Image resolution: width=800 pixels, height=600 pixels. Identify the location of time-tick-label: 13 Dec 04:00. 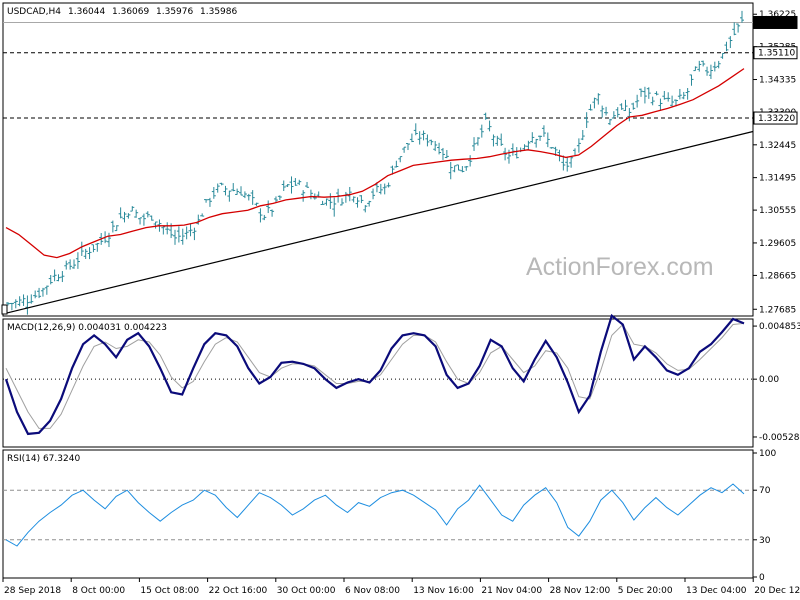
(716, 591).